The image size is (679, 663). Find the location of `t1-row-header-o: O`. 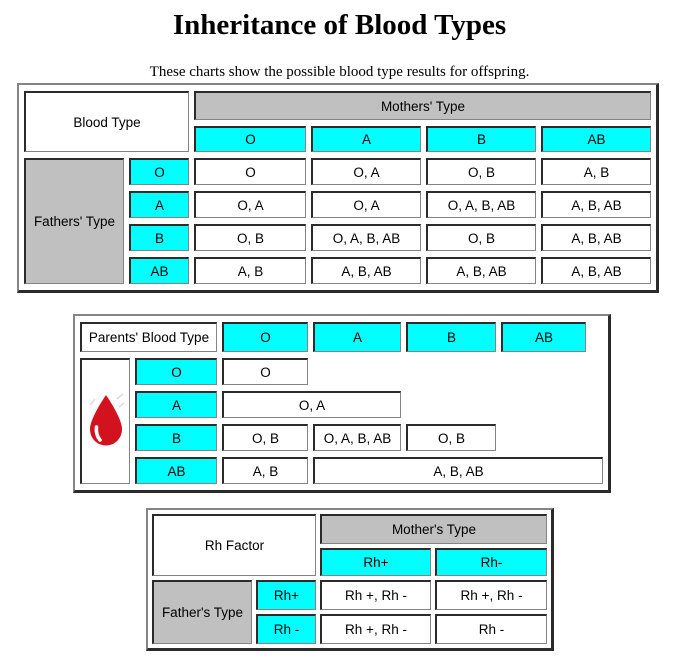

t1-row-header-o: O is located at coordinates (159, 171).